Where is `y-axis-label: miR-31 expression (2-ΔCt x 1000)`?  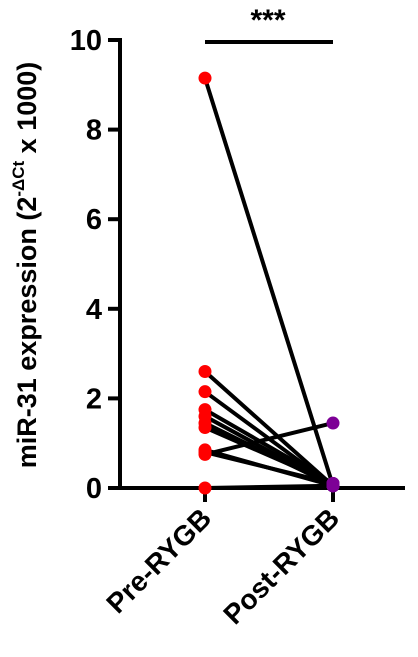
y-axis-label: miR-31 expression (2-ΔCt x 1000) is located at coordinates (25, 265).